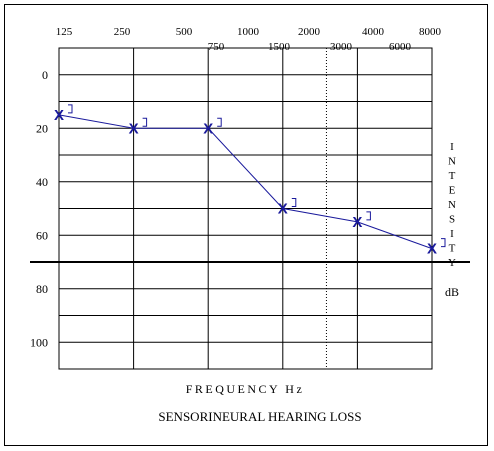 This screenshot has height=451, width=494. What do you see at coordinates (341, 47) in the screenshot?
I see `x-minor-tick-label: 3000` at bounding box center [341, 47].